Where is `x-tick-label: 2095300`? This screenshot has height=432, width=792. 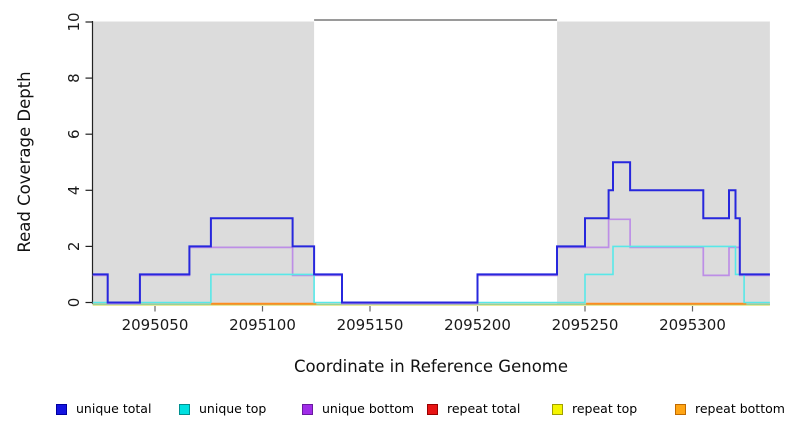 x-tick-label: 2095300 is located at coordinates (692, 325).